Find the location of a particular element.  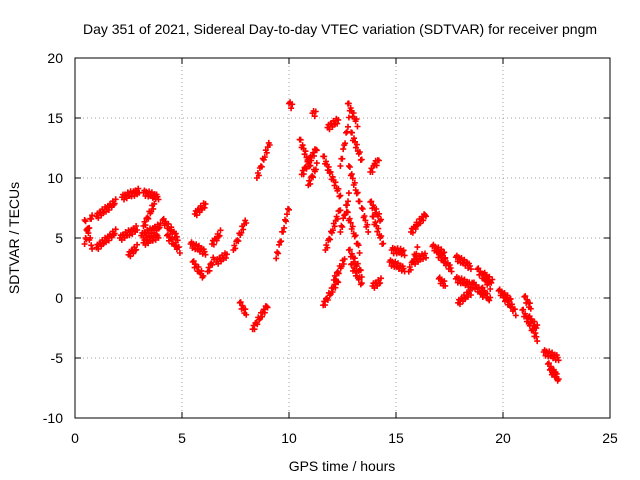

x-tick-label: 0 is located at coordinates (75, 438).